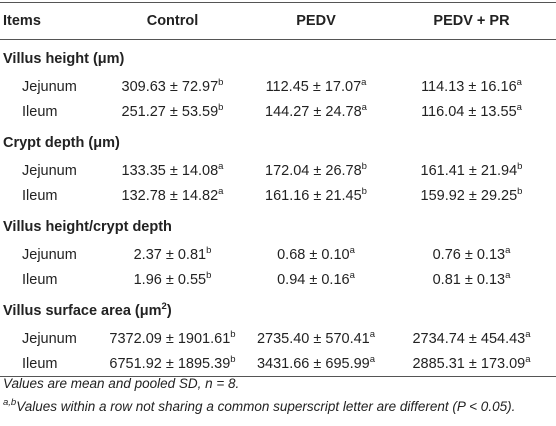  Describe the element at coordinates (313, 170) in the screenshot. I see `value-text: 172.04 ± 26.78` at that location.